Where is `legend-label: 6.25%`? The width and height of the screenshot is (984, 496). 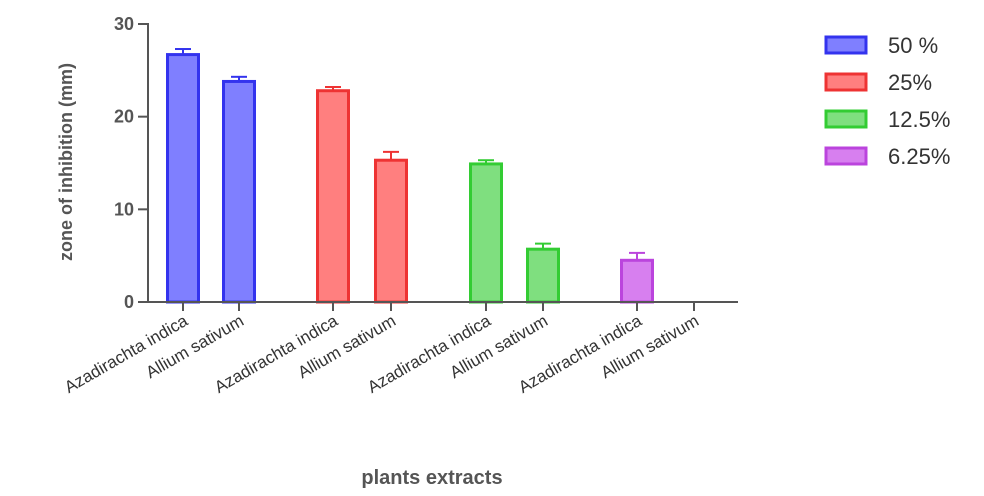
legend-label: 6.25% is located at coordinates (919, 156).